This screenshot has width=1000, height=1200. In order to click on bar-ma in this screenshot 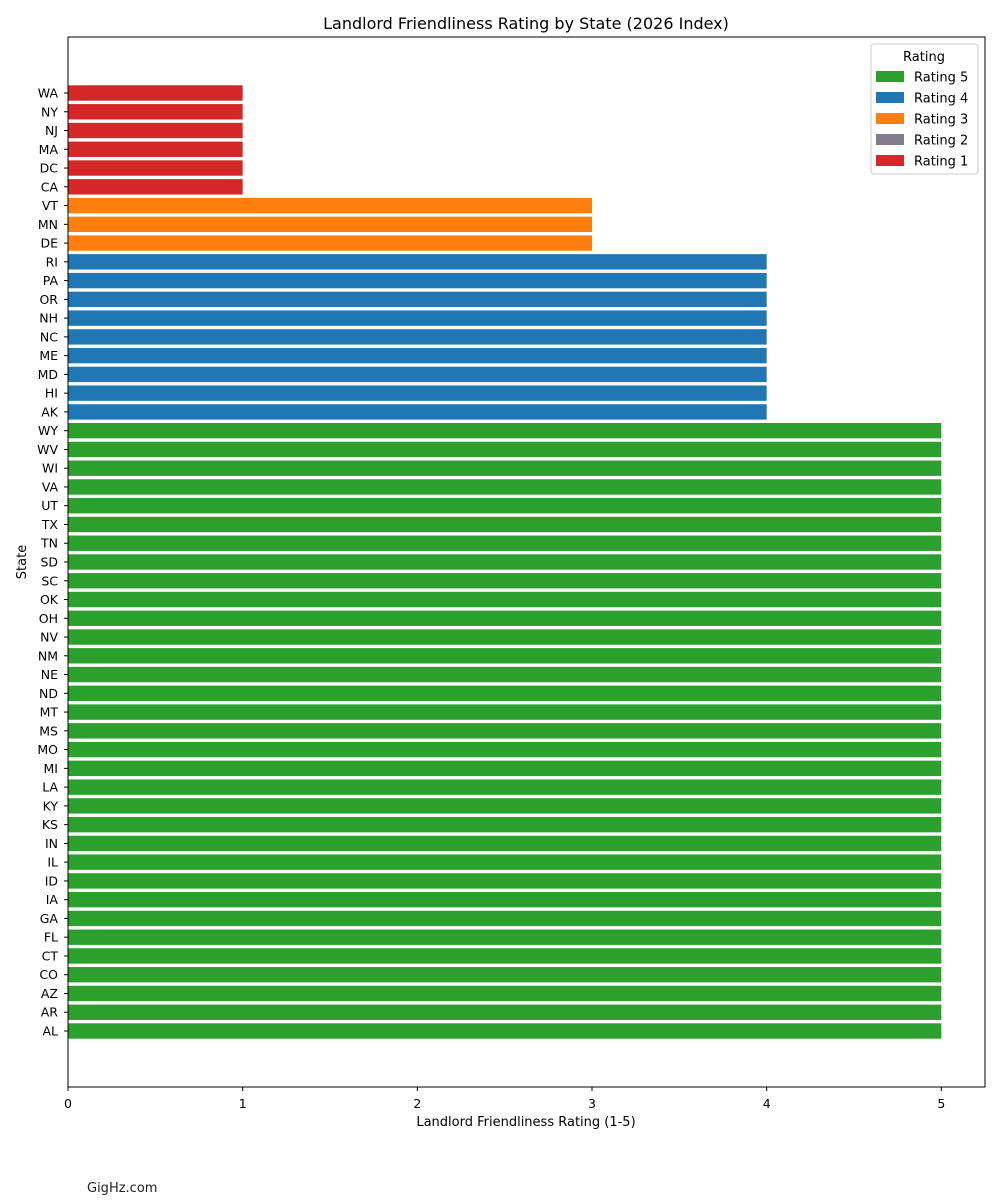, I will do `click(155, 149)`.